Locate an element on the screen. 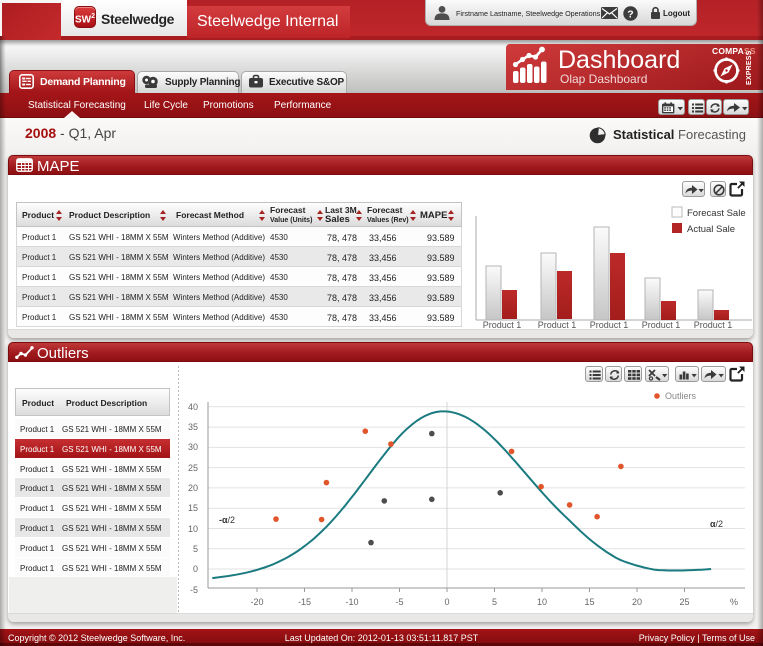 Image resolution: width=763 pixels, height=646 pixels. svg-text: 35 is located at coordinates (193, 427).